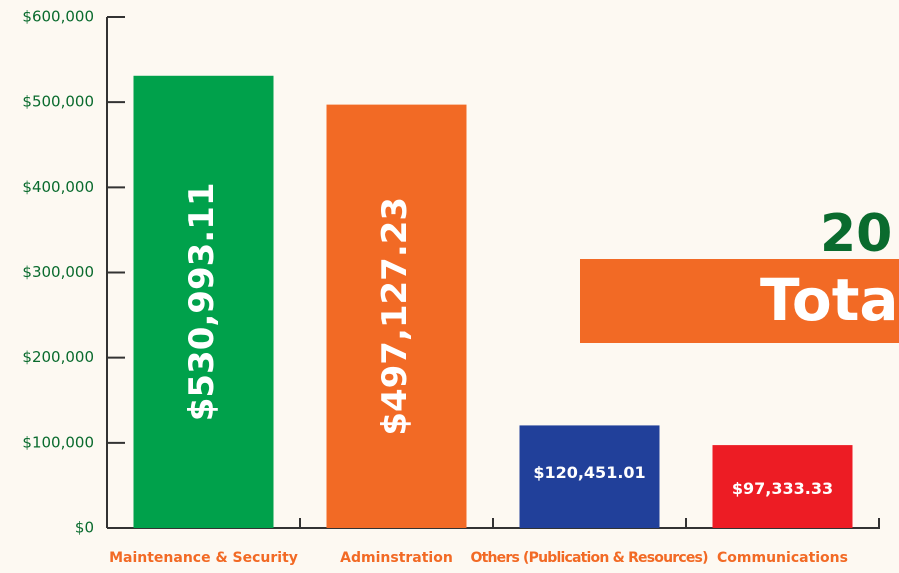  I want to click on x-tick-label: Maintenance & Security, so click(203, 558).